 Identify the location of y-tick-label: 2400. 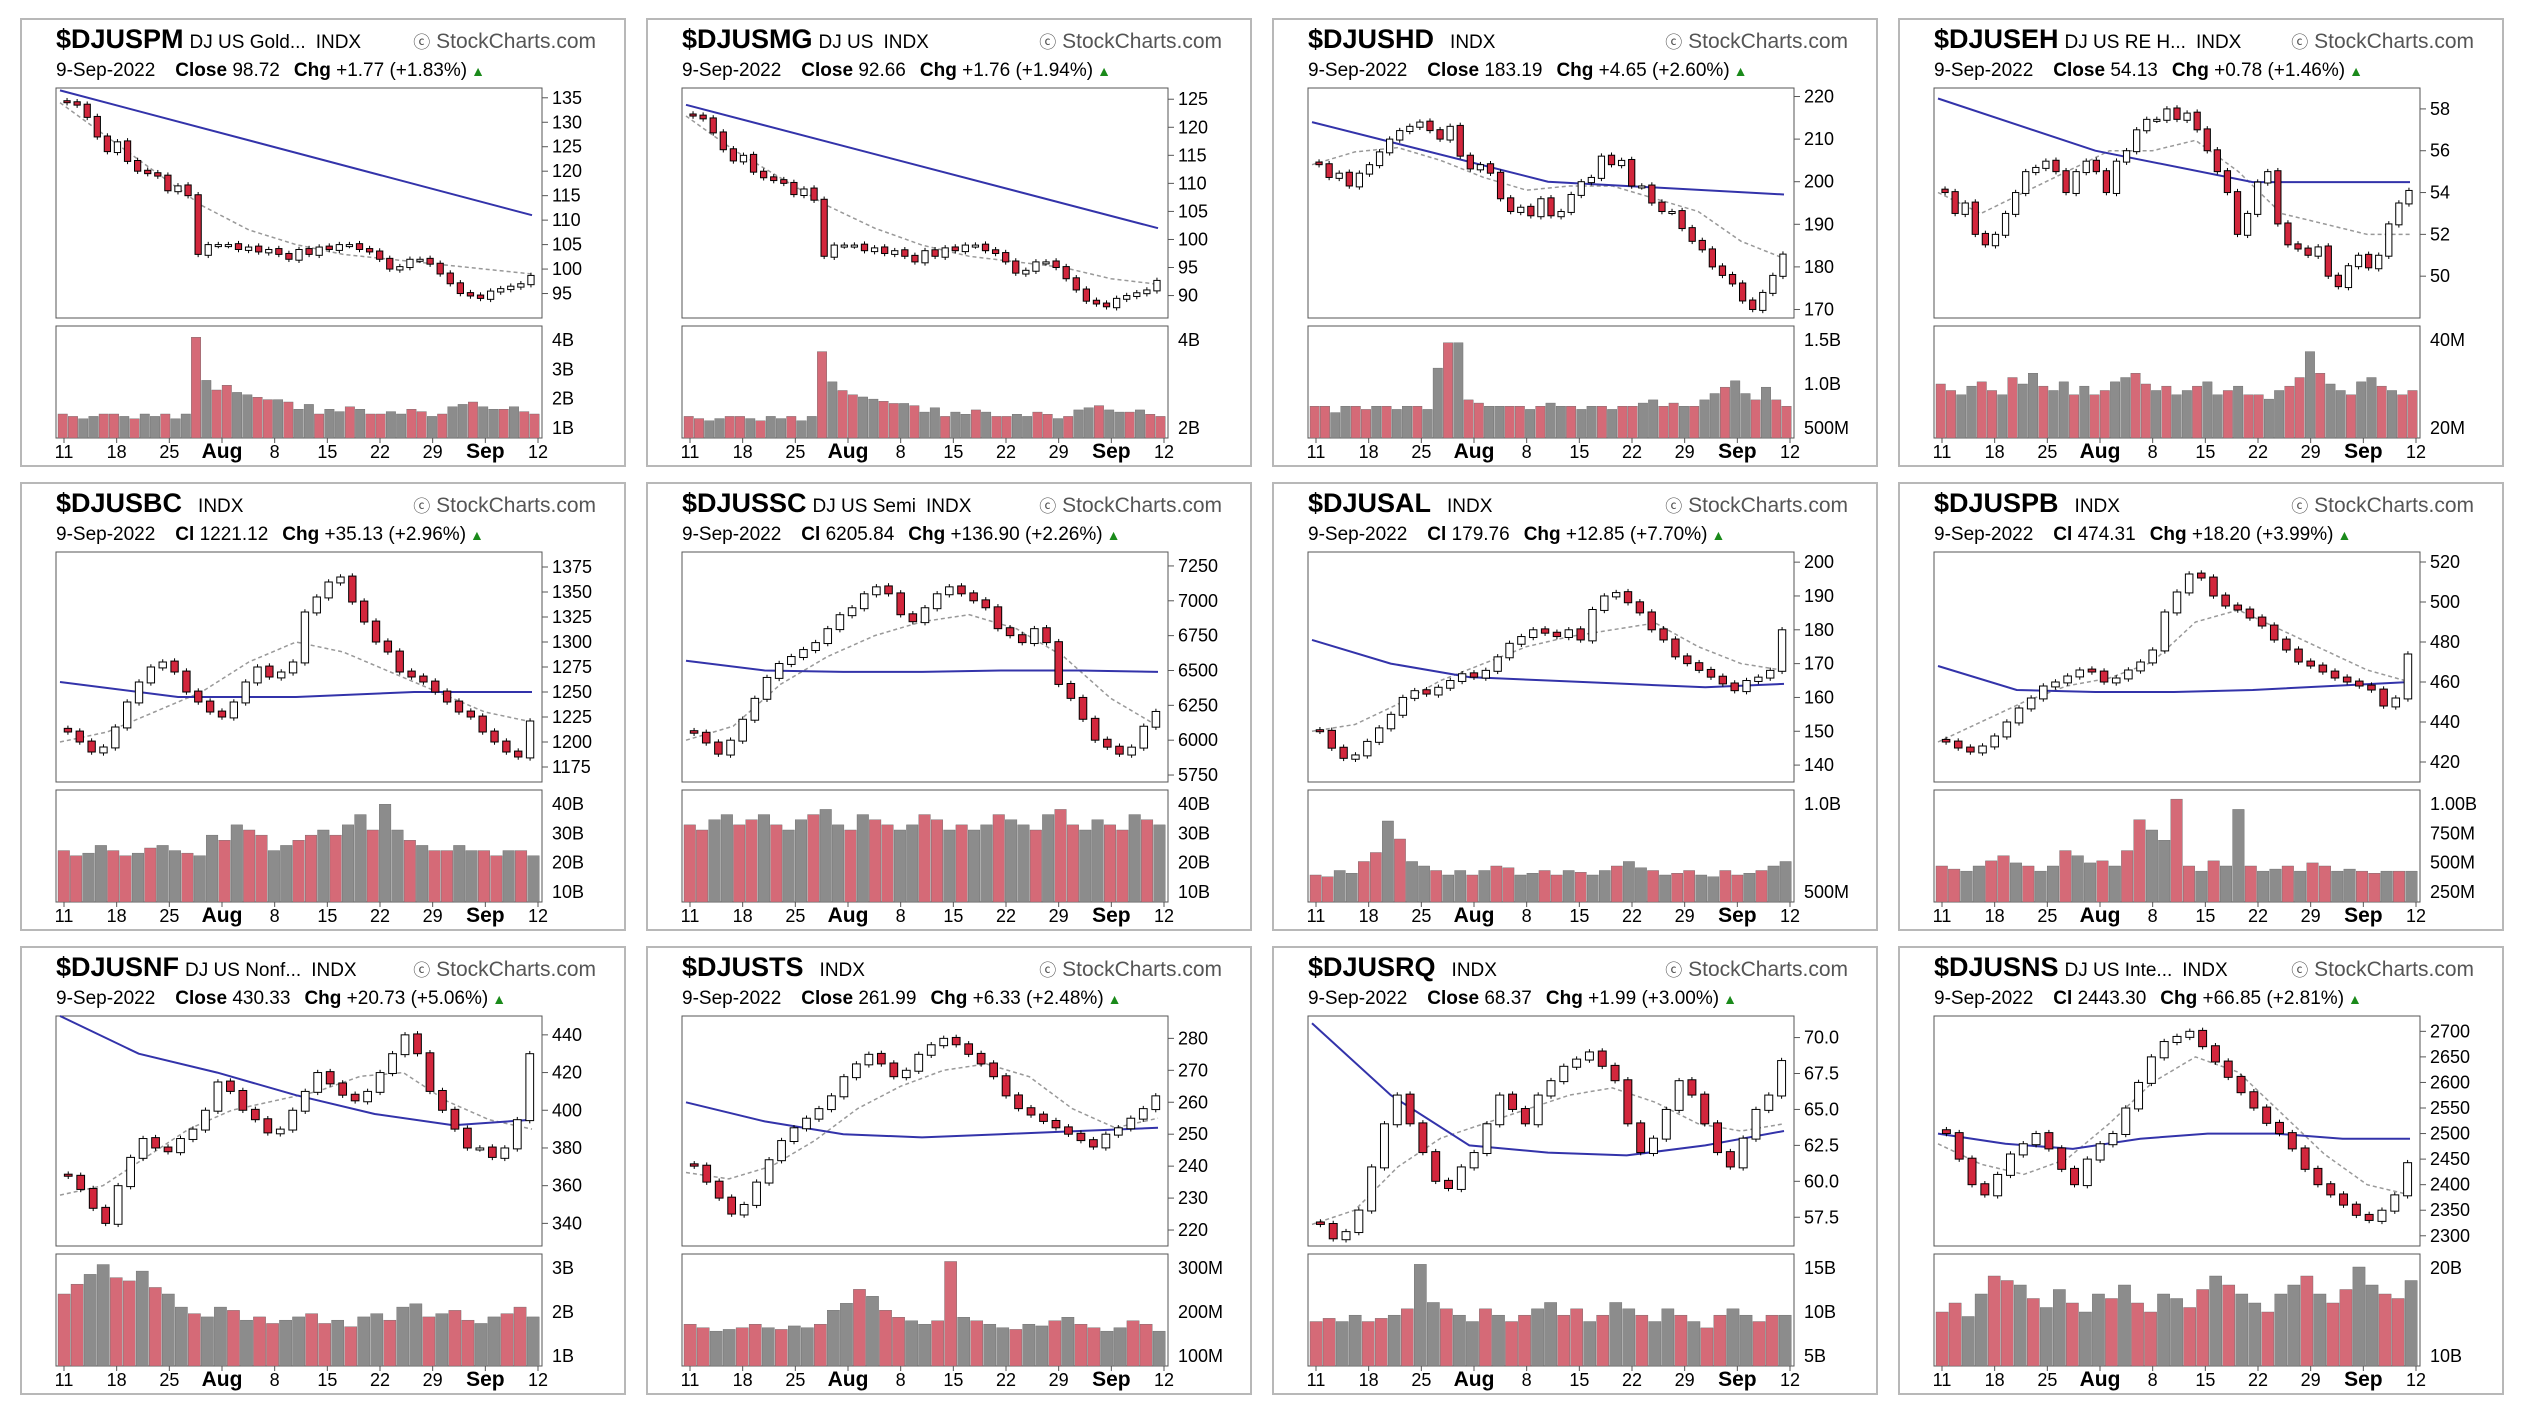
(2450, 1185).